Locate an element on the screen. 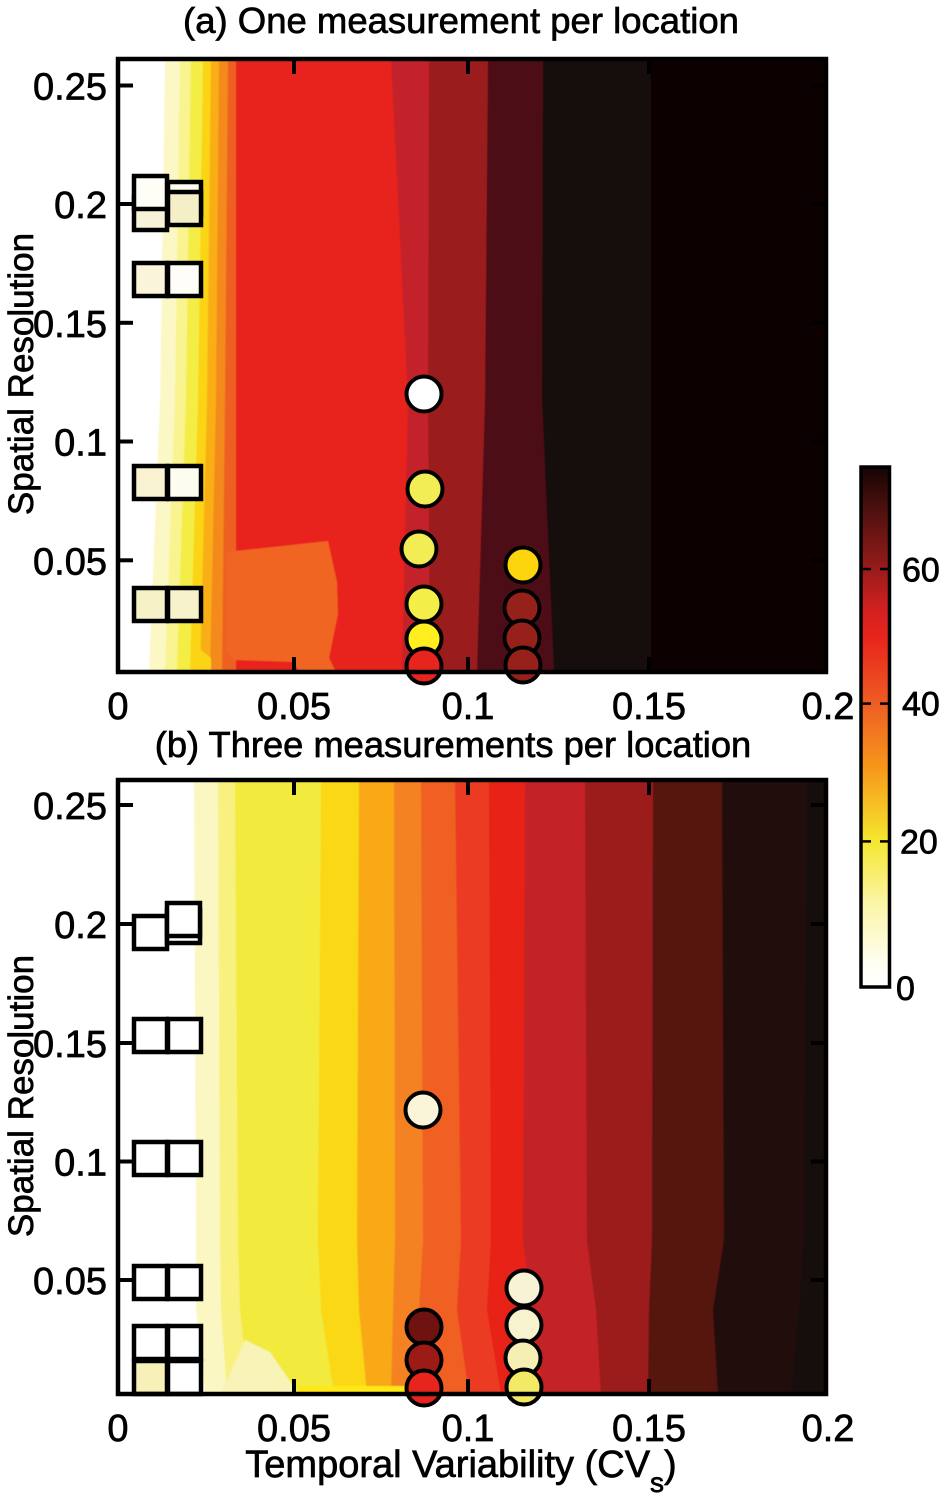 The height and width of the screenshot is (1500, 941). svg-text:(a) One measurement per locati: (a) One measurement per location is located at coordinates (461, 20).